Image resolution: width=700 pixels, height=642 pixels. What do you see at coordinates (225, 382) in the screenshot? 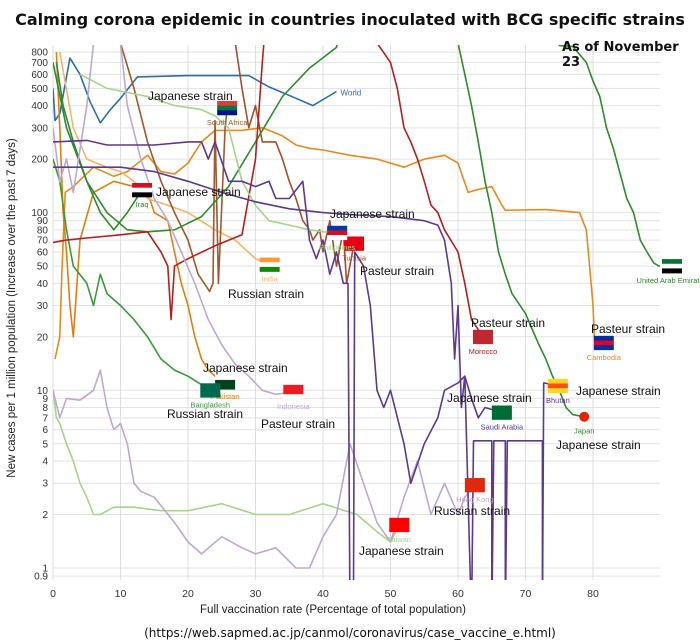
I see `flag-pakistan` at bounding box center [225, 382].